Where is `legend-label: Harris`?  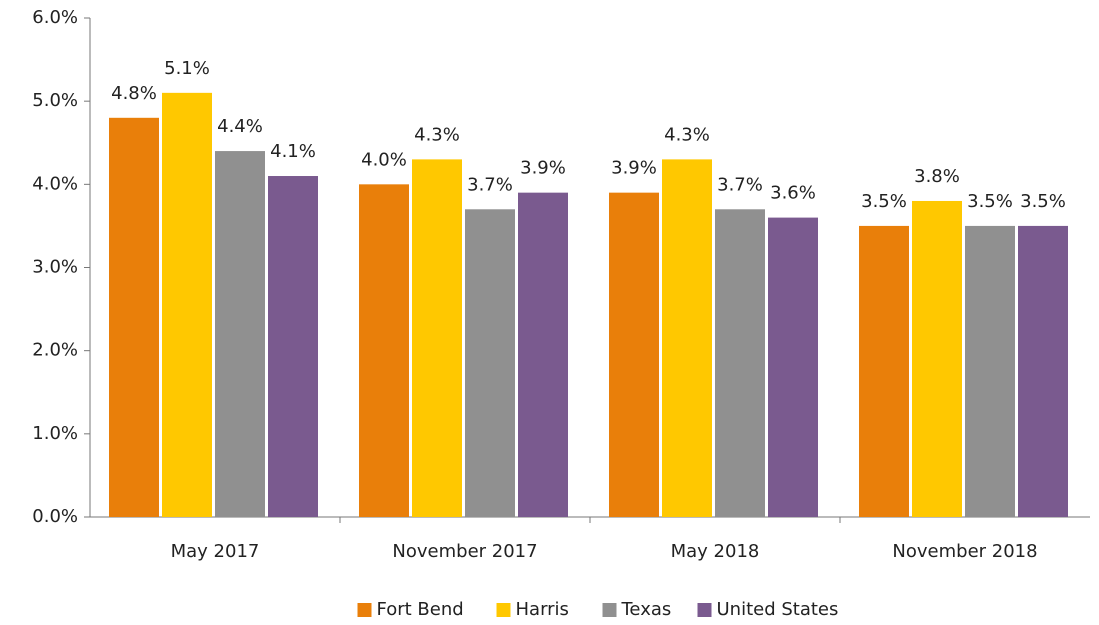
legend-label: Harris is located at coordinates (542, 609).